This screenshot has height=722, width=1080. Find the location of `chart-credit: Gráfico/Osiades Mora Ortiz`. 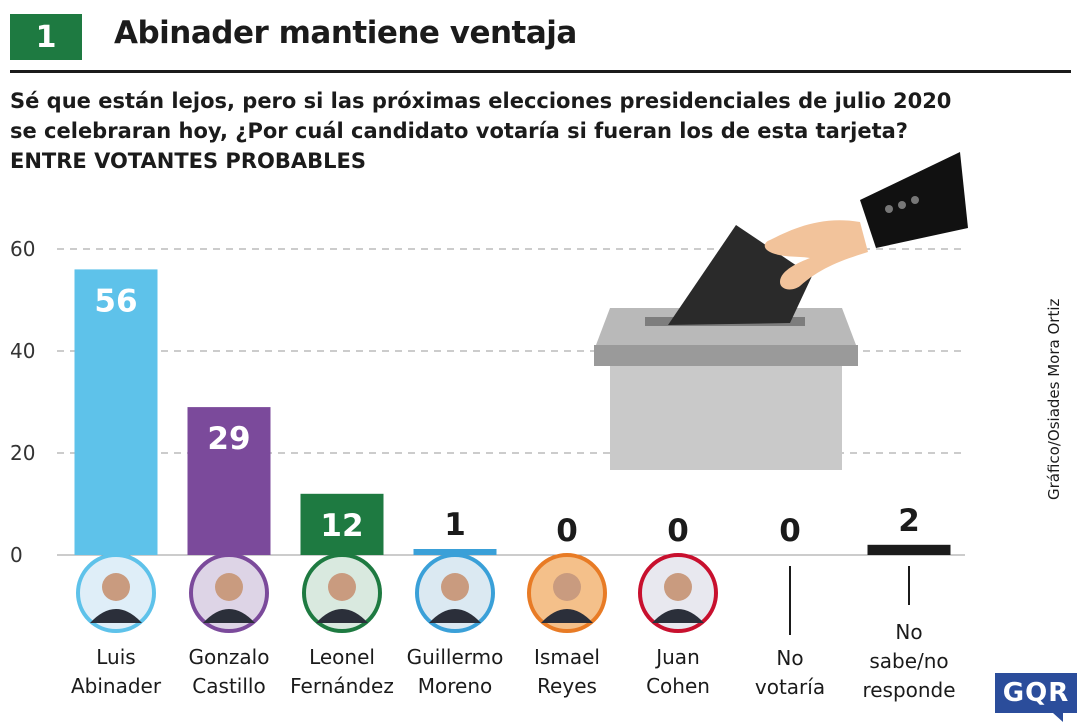

chart-credit: Gráfico/Osiades Mora Ortiz is located at coordinates (1054, 399).